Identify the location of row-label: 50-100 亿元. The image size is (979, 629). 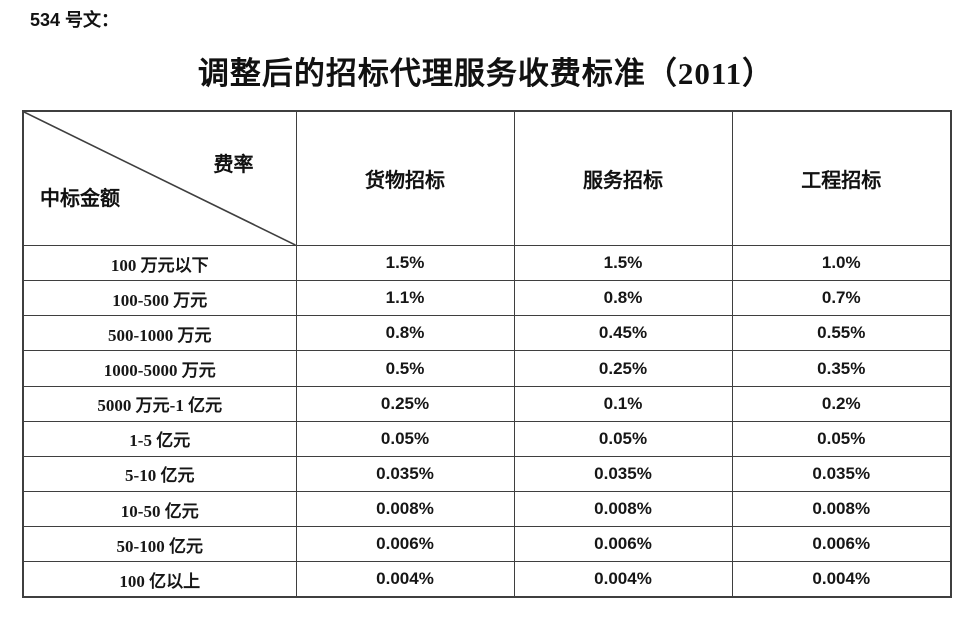
(159, 544).